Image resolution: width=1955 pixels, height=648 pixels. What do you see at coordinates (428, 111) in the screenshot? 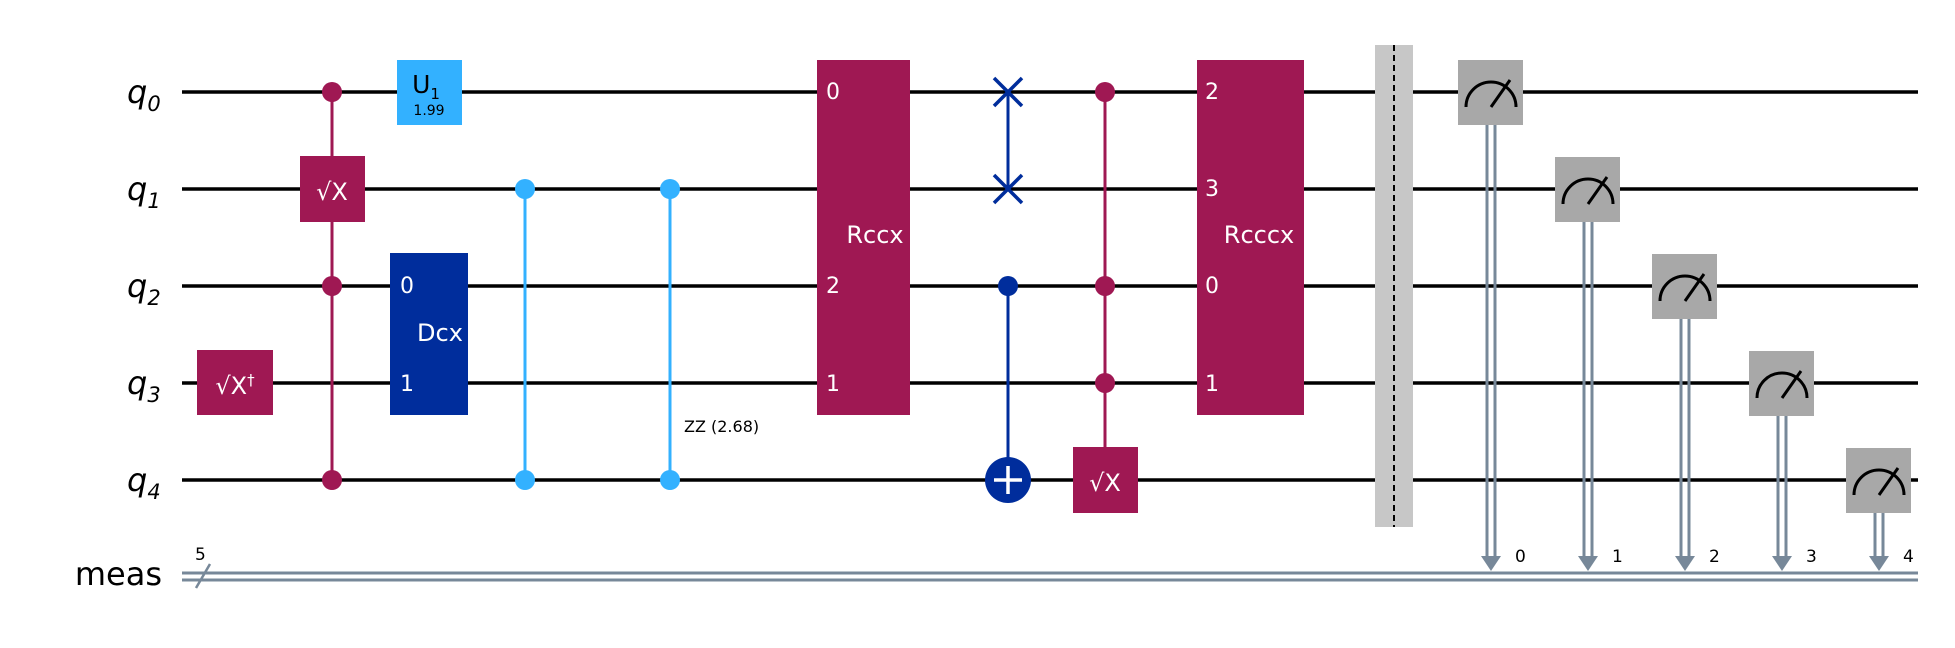
I see `svg-text: 1.99` at bounding box center [428, 111].